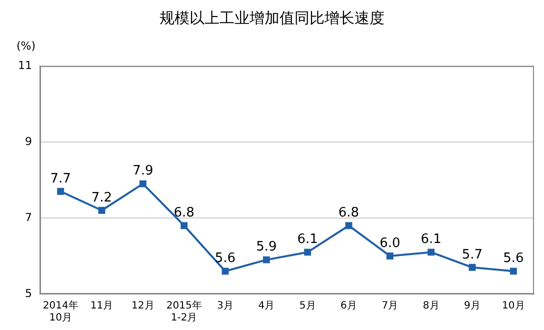  What do you see at coordinates (28, 293) in the screenshot?
I see `y-tick-label: 5` at bounding box center [28, 293].